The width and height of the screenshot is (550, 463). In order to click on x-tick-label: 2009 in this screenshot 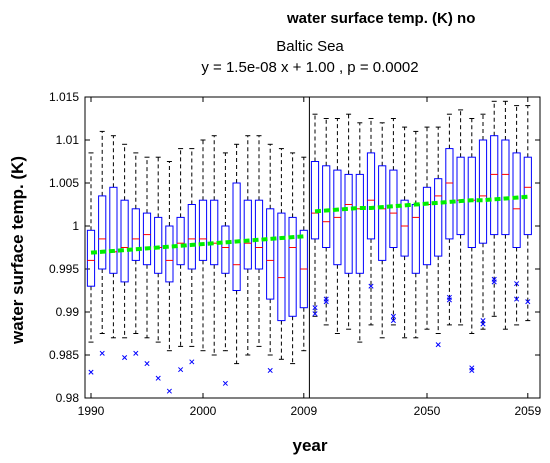, I will do `click(303, 411)`.